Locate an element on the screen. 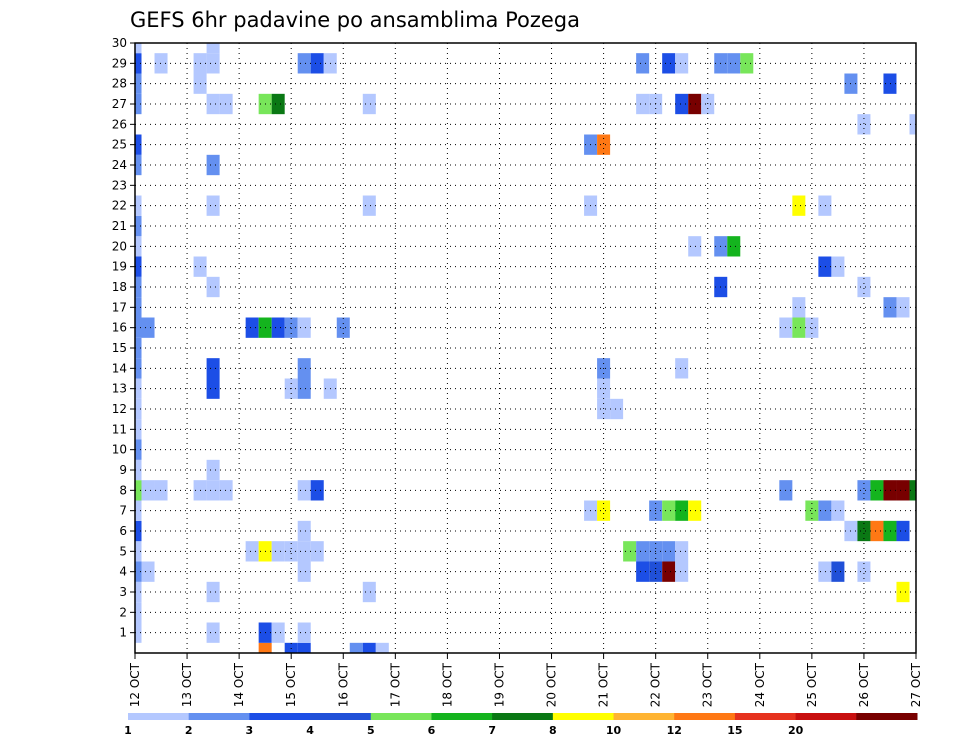 The image size is (960, 742). x-tick-label: 20 OCT is located at coordinates (552, 684).